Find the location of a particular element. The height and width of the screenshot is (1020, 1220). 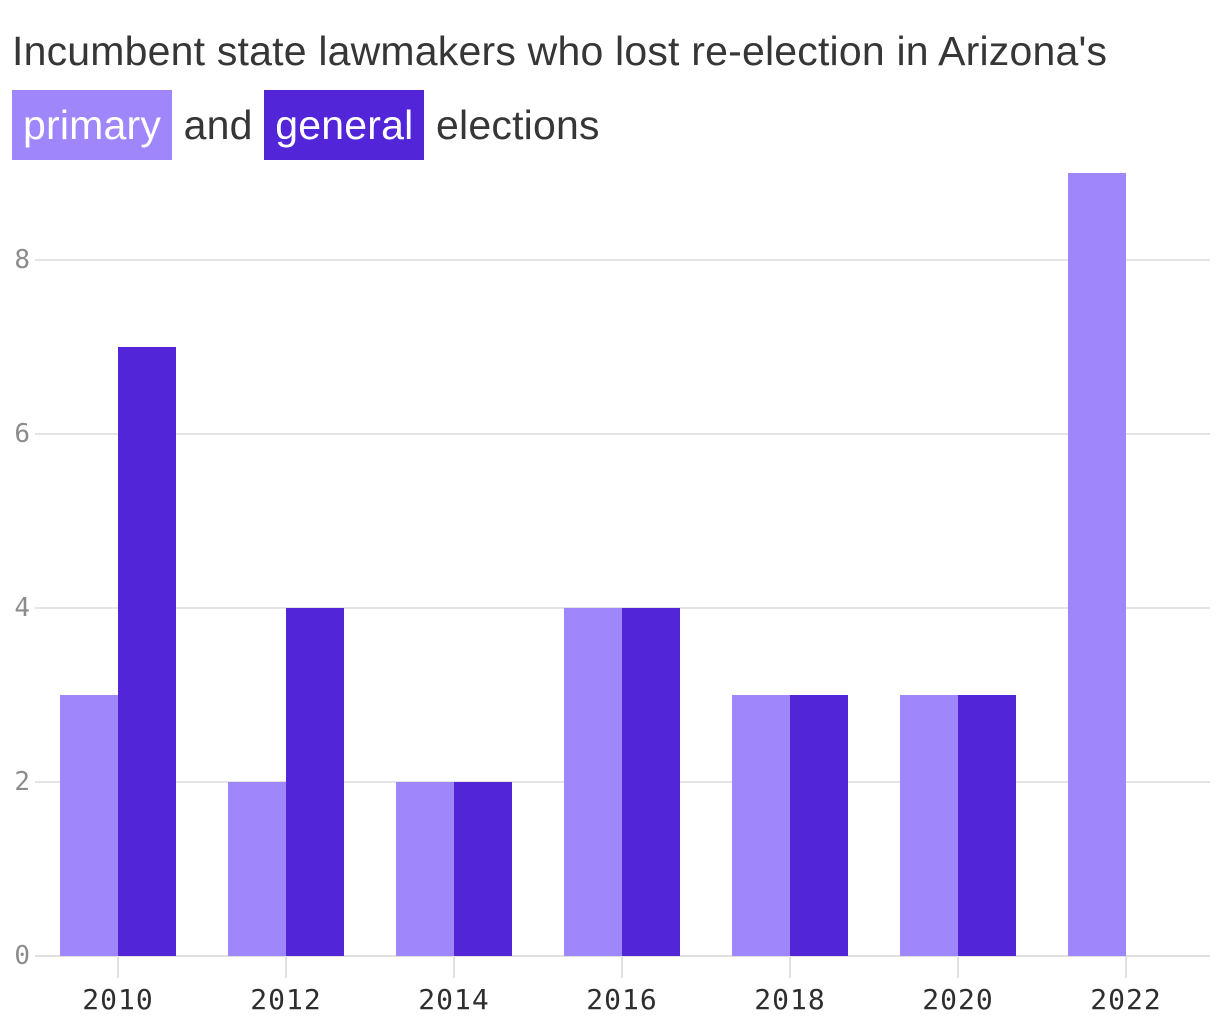

x-axis-tick-2022 is located at coordinates (1126, 967).